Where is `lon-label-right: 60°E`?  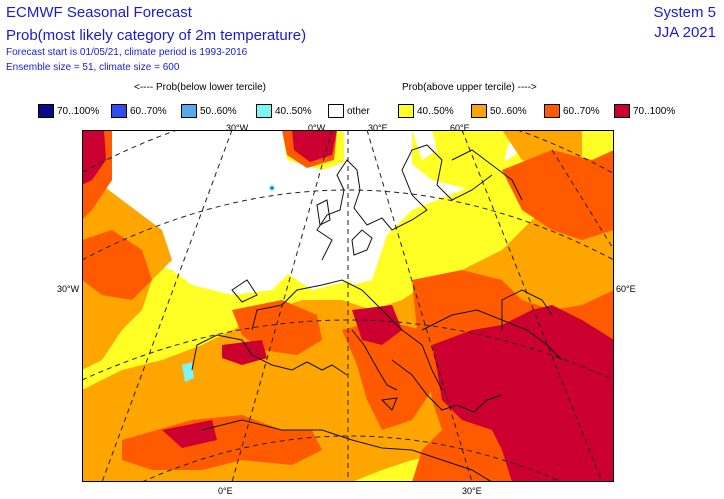 lon-label-right: 60°E is located at coordinates (626, 289).